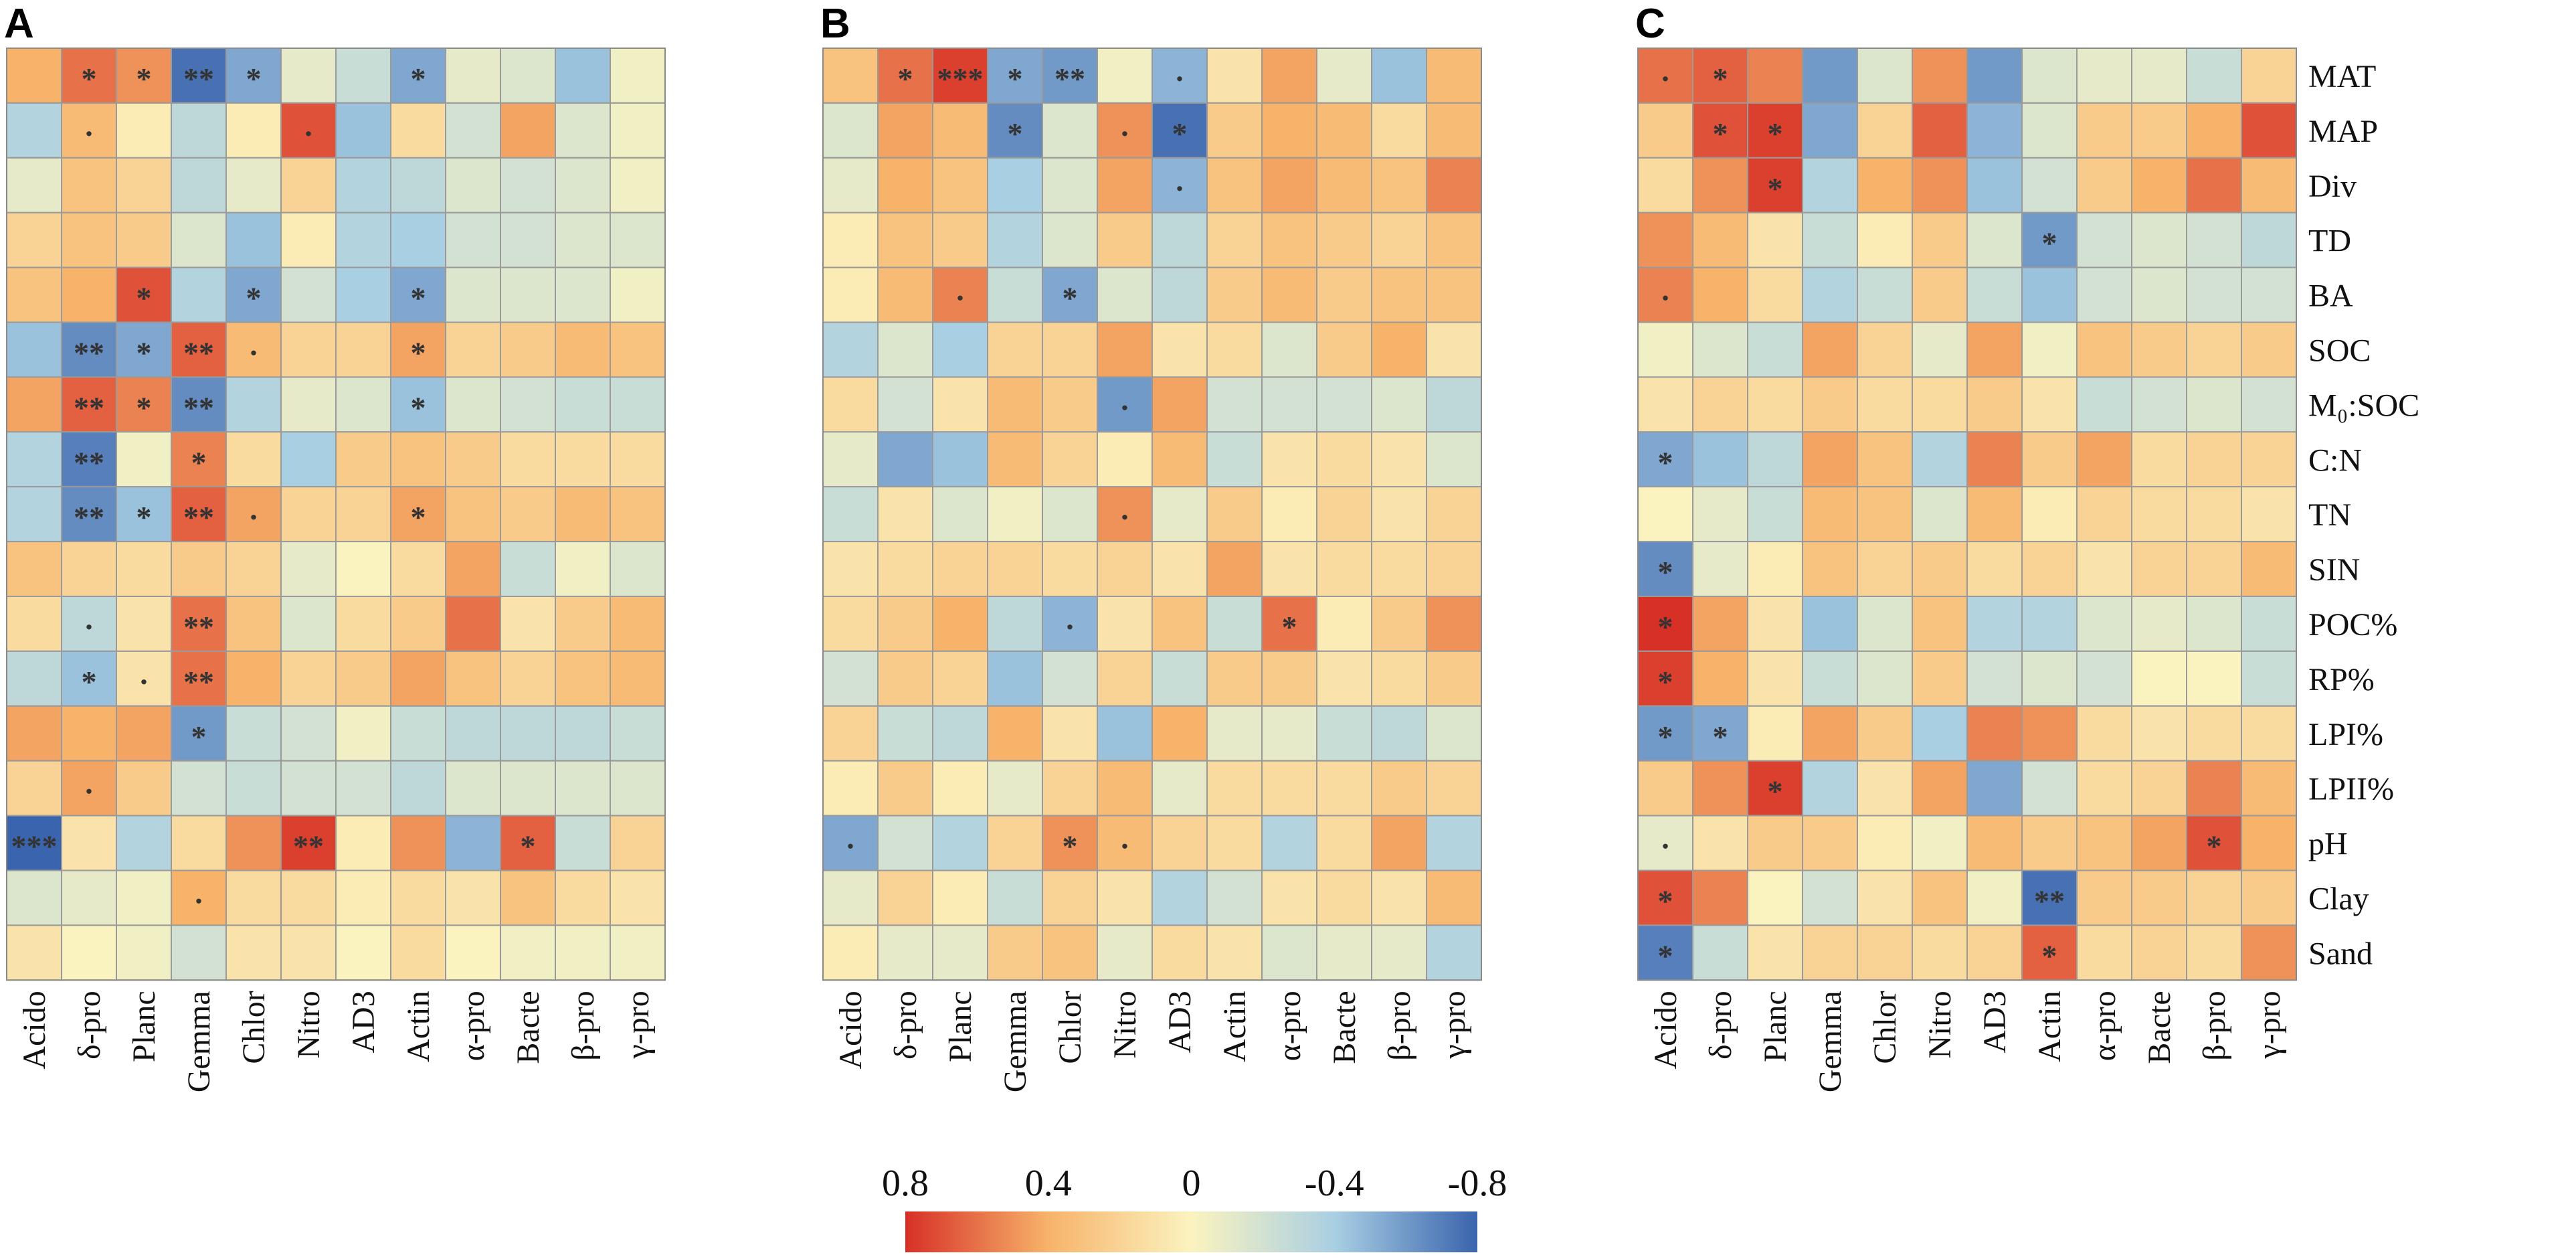  I want to click on color-scale-bar, so click(1191, 1231).